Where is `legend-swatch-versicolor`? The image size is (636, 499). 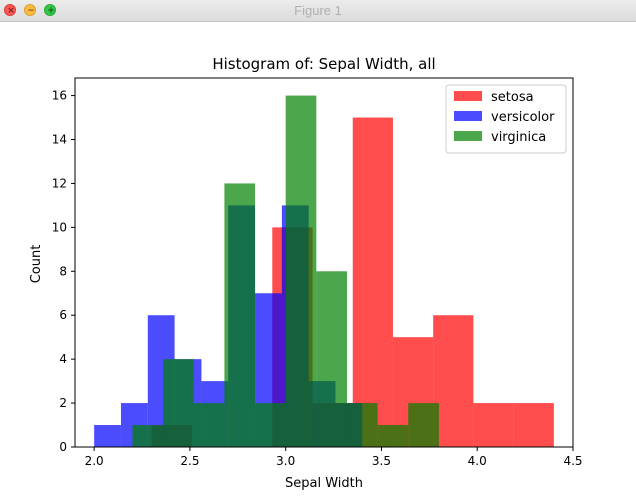 legend-swatch-versicolor is located at coordinates (468, 116).